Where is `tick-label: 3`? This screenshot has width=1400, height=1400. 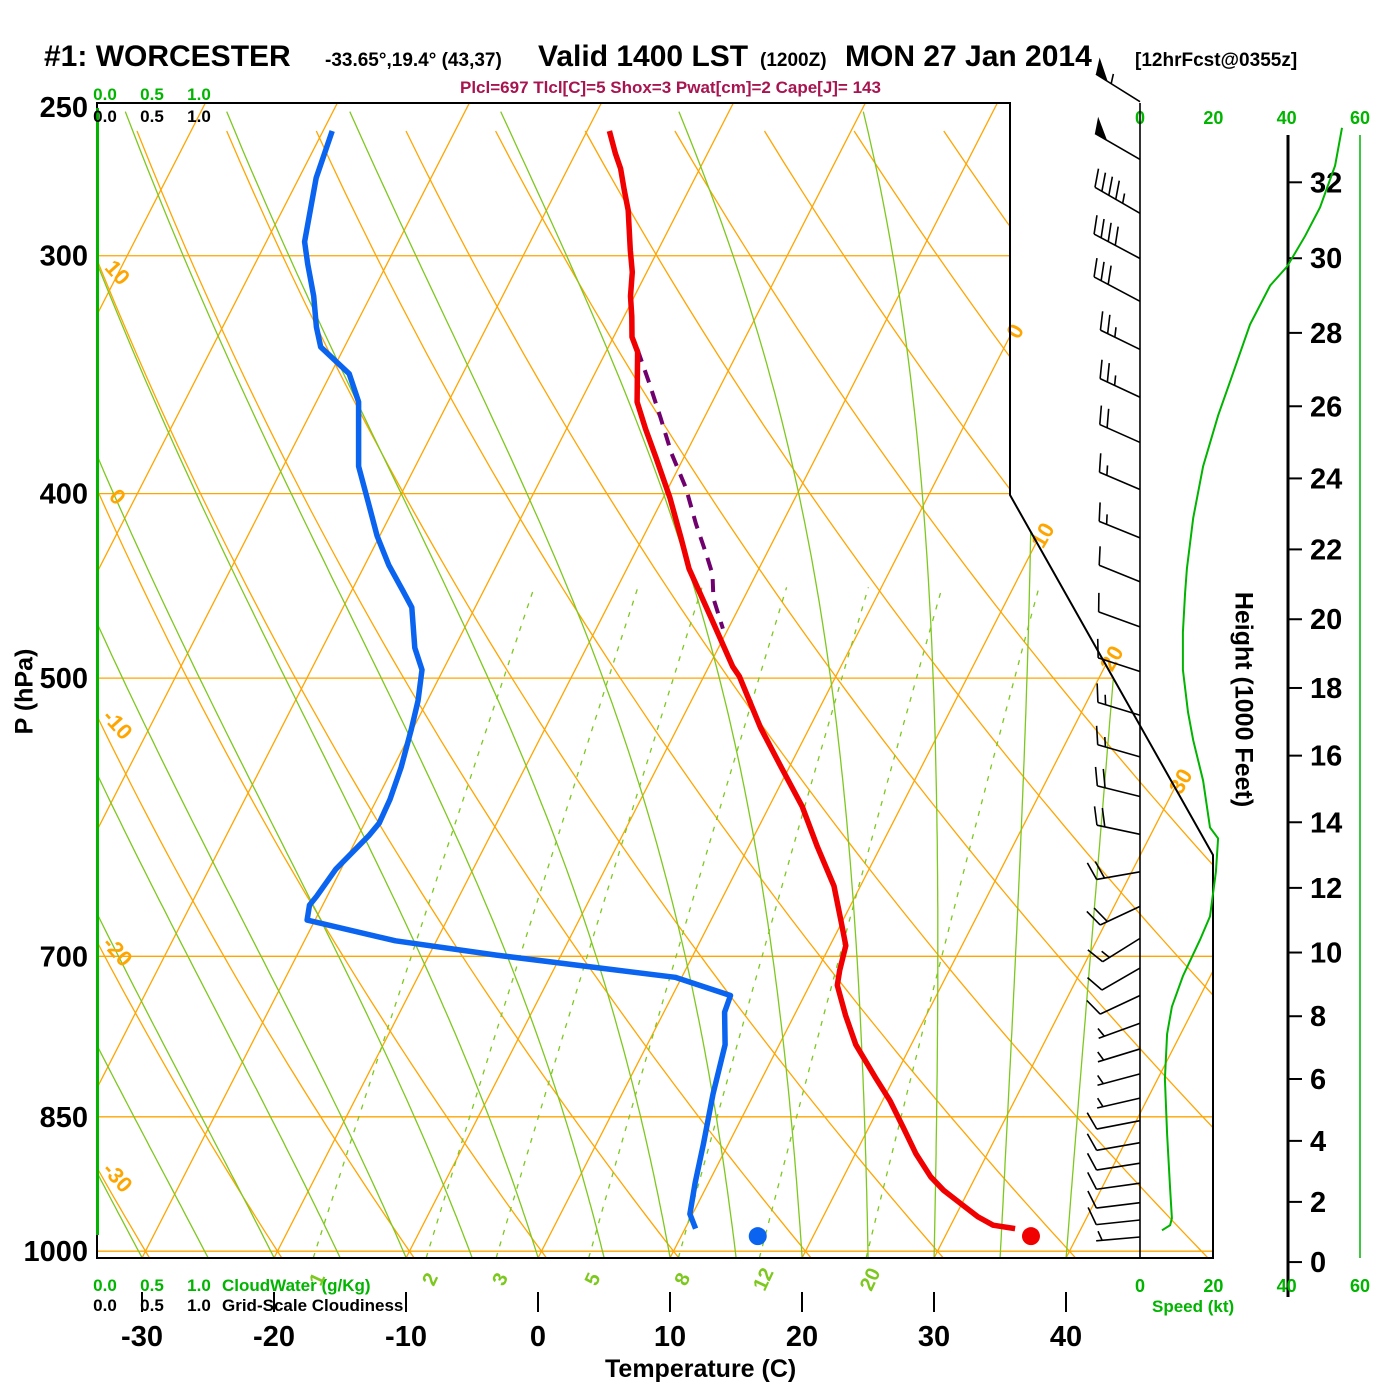
tick-label: 3 is located at coordinates (500, 1279).